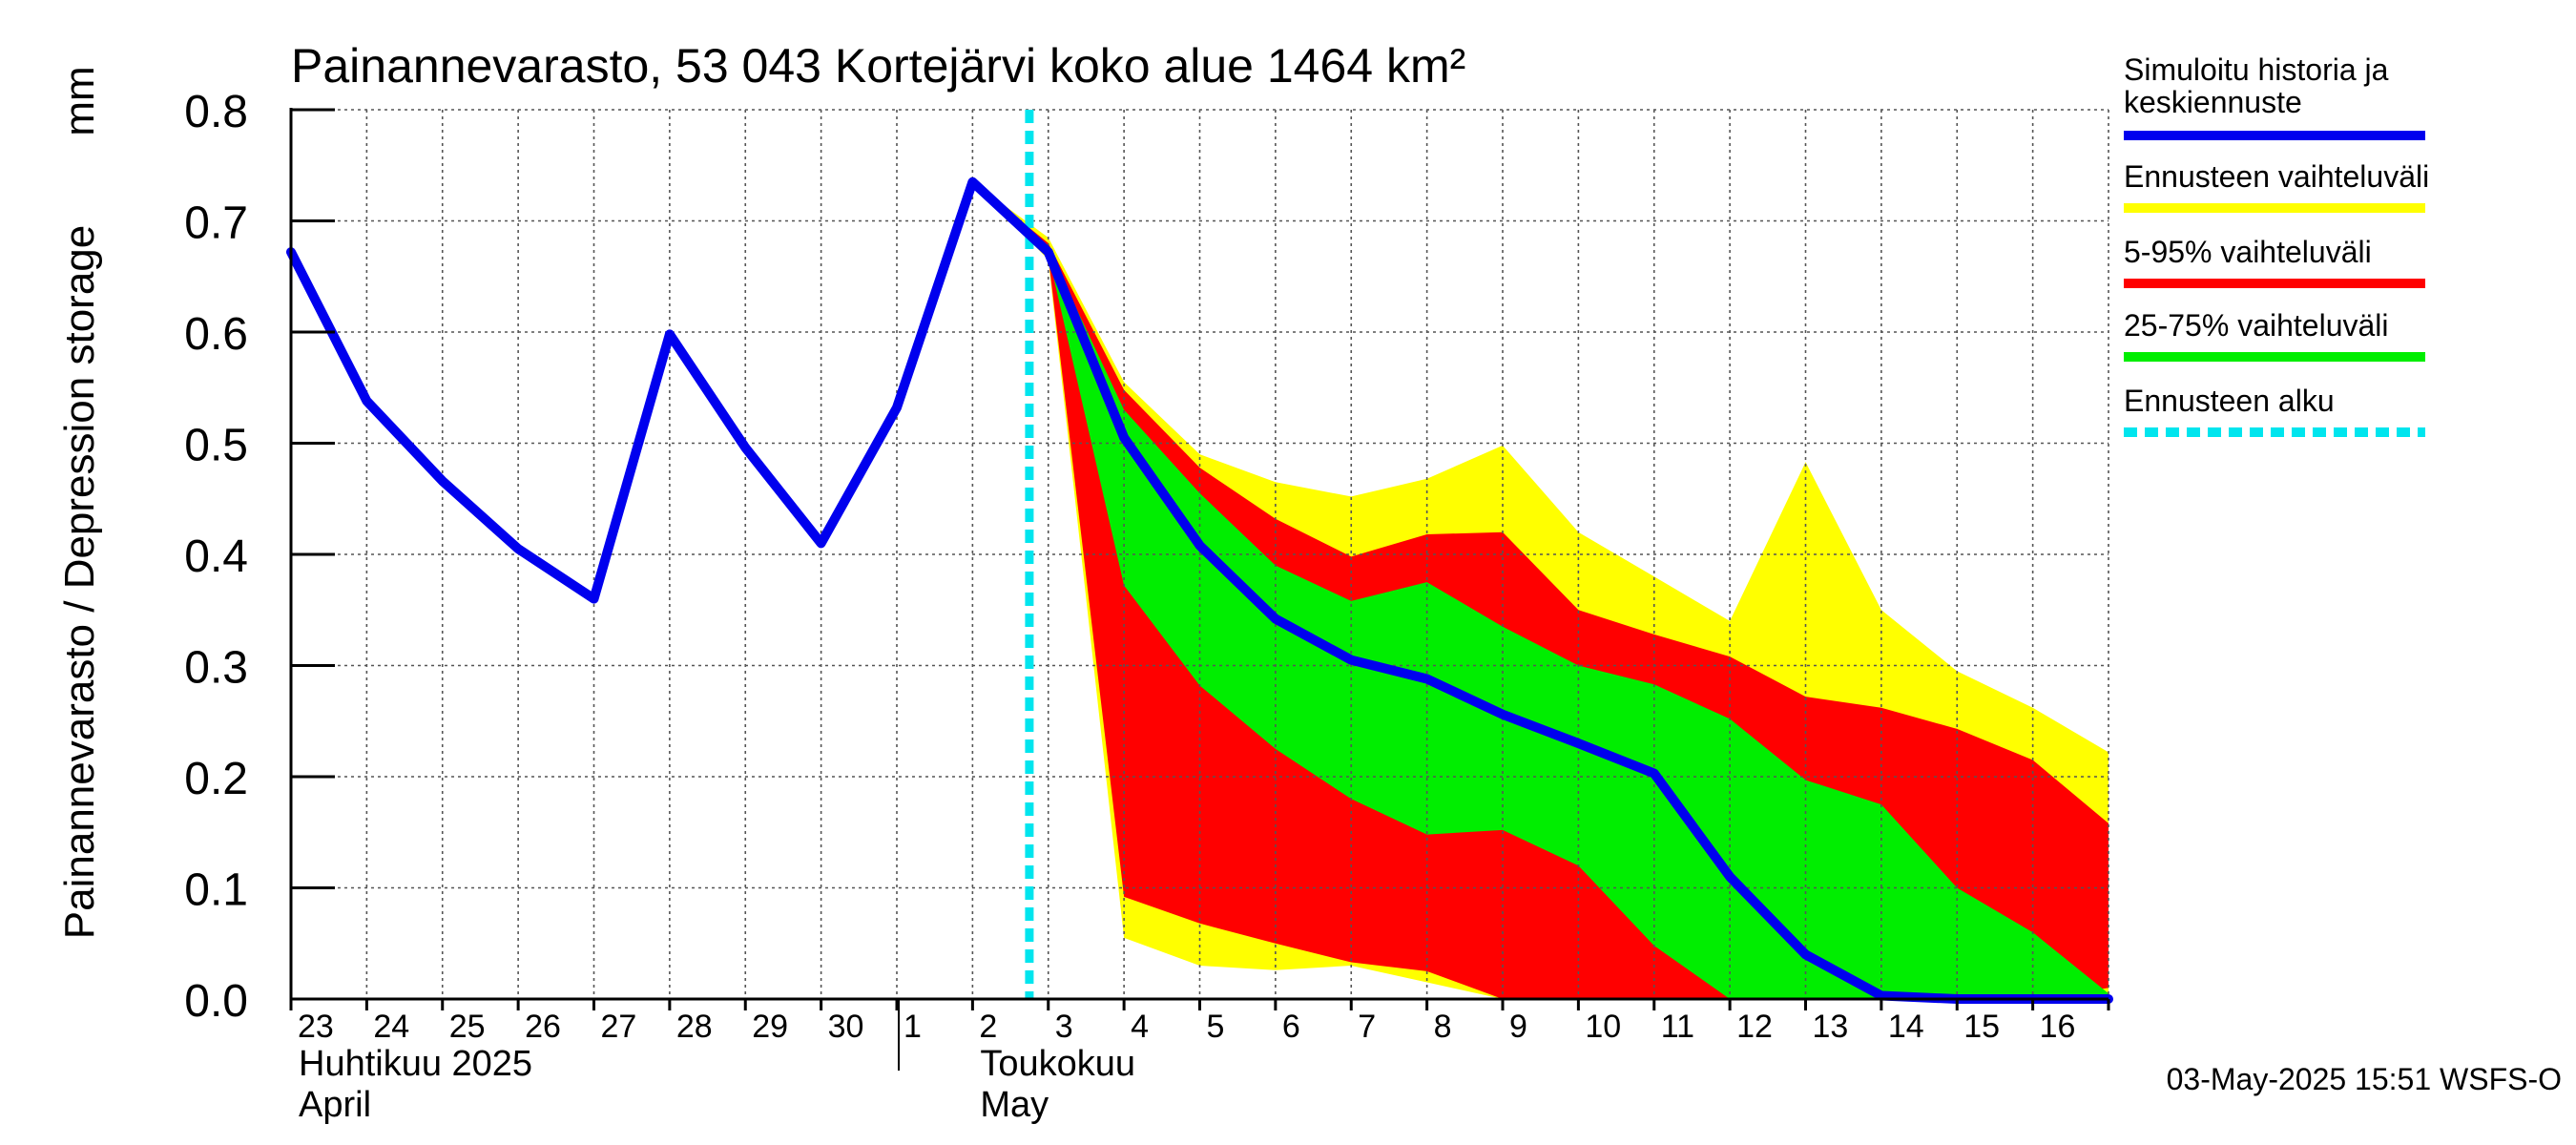 The height and width of the screenshot is (1145, 2576). What do you see at coordinates (2364, 1079) in the screenshot?
I see `footer-timestamp: 03-May-2025 15:51 WSFS-O` at bounding box center [2364, 1079].